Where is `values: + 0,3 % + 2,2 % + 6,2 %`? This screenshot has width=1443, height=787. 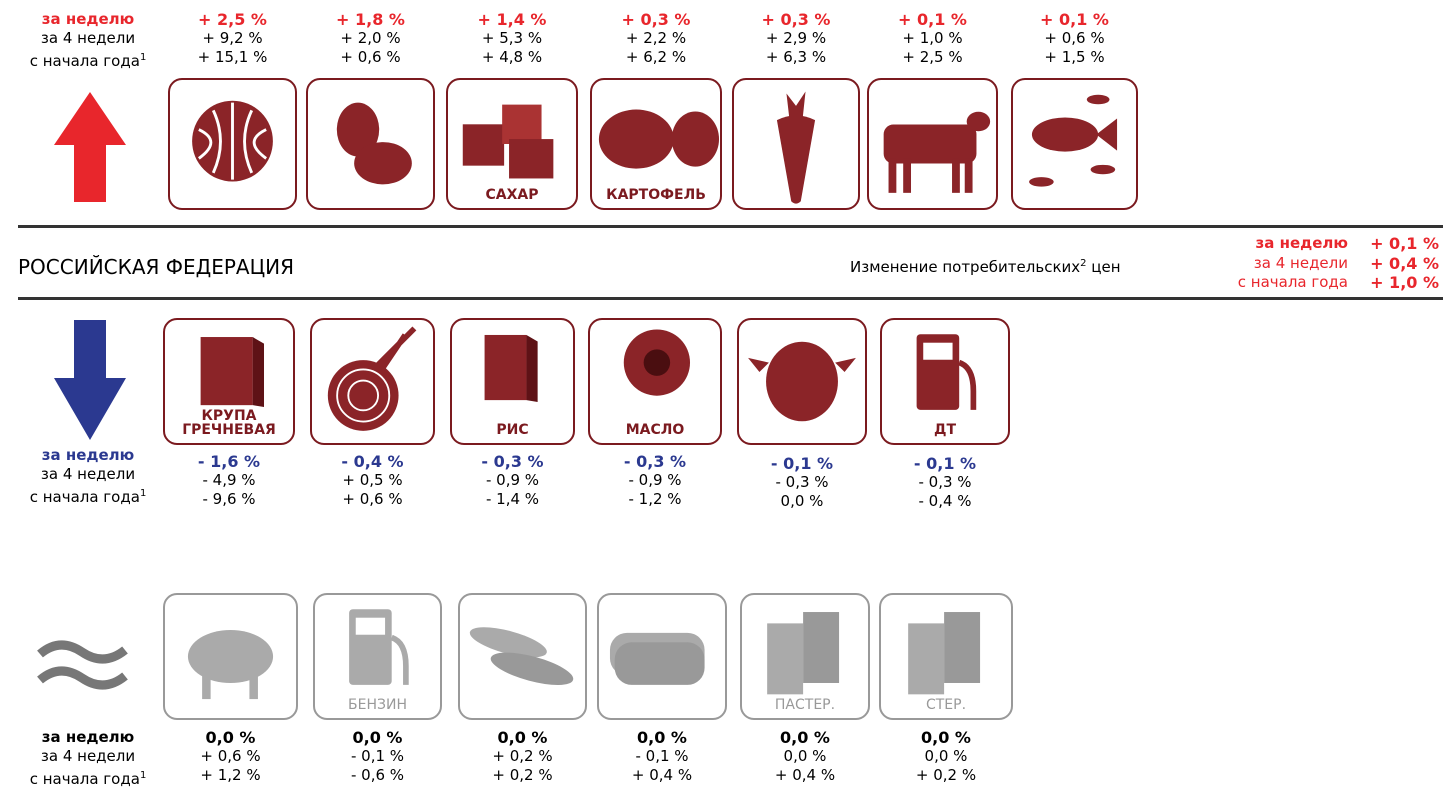
values: + 0,3 % + 2,2 % + 6,2 % is located at coordinates (656, 38).